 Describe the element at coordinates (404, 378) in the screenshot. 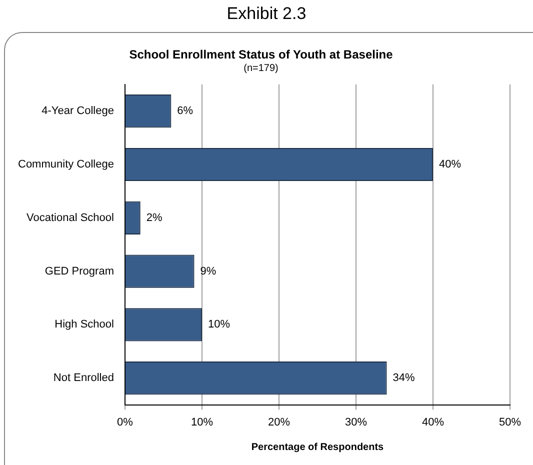

I see `data-label: 34%` at that location.